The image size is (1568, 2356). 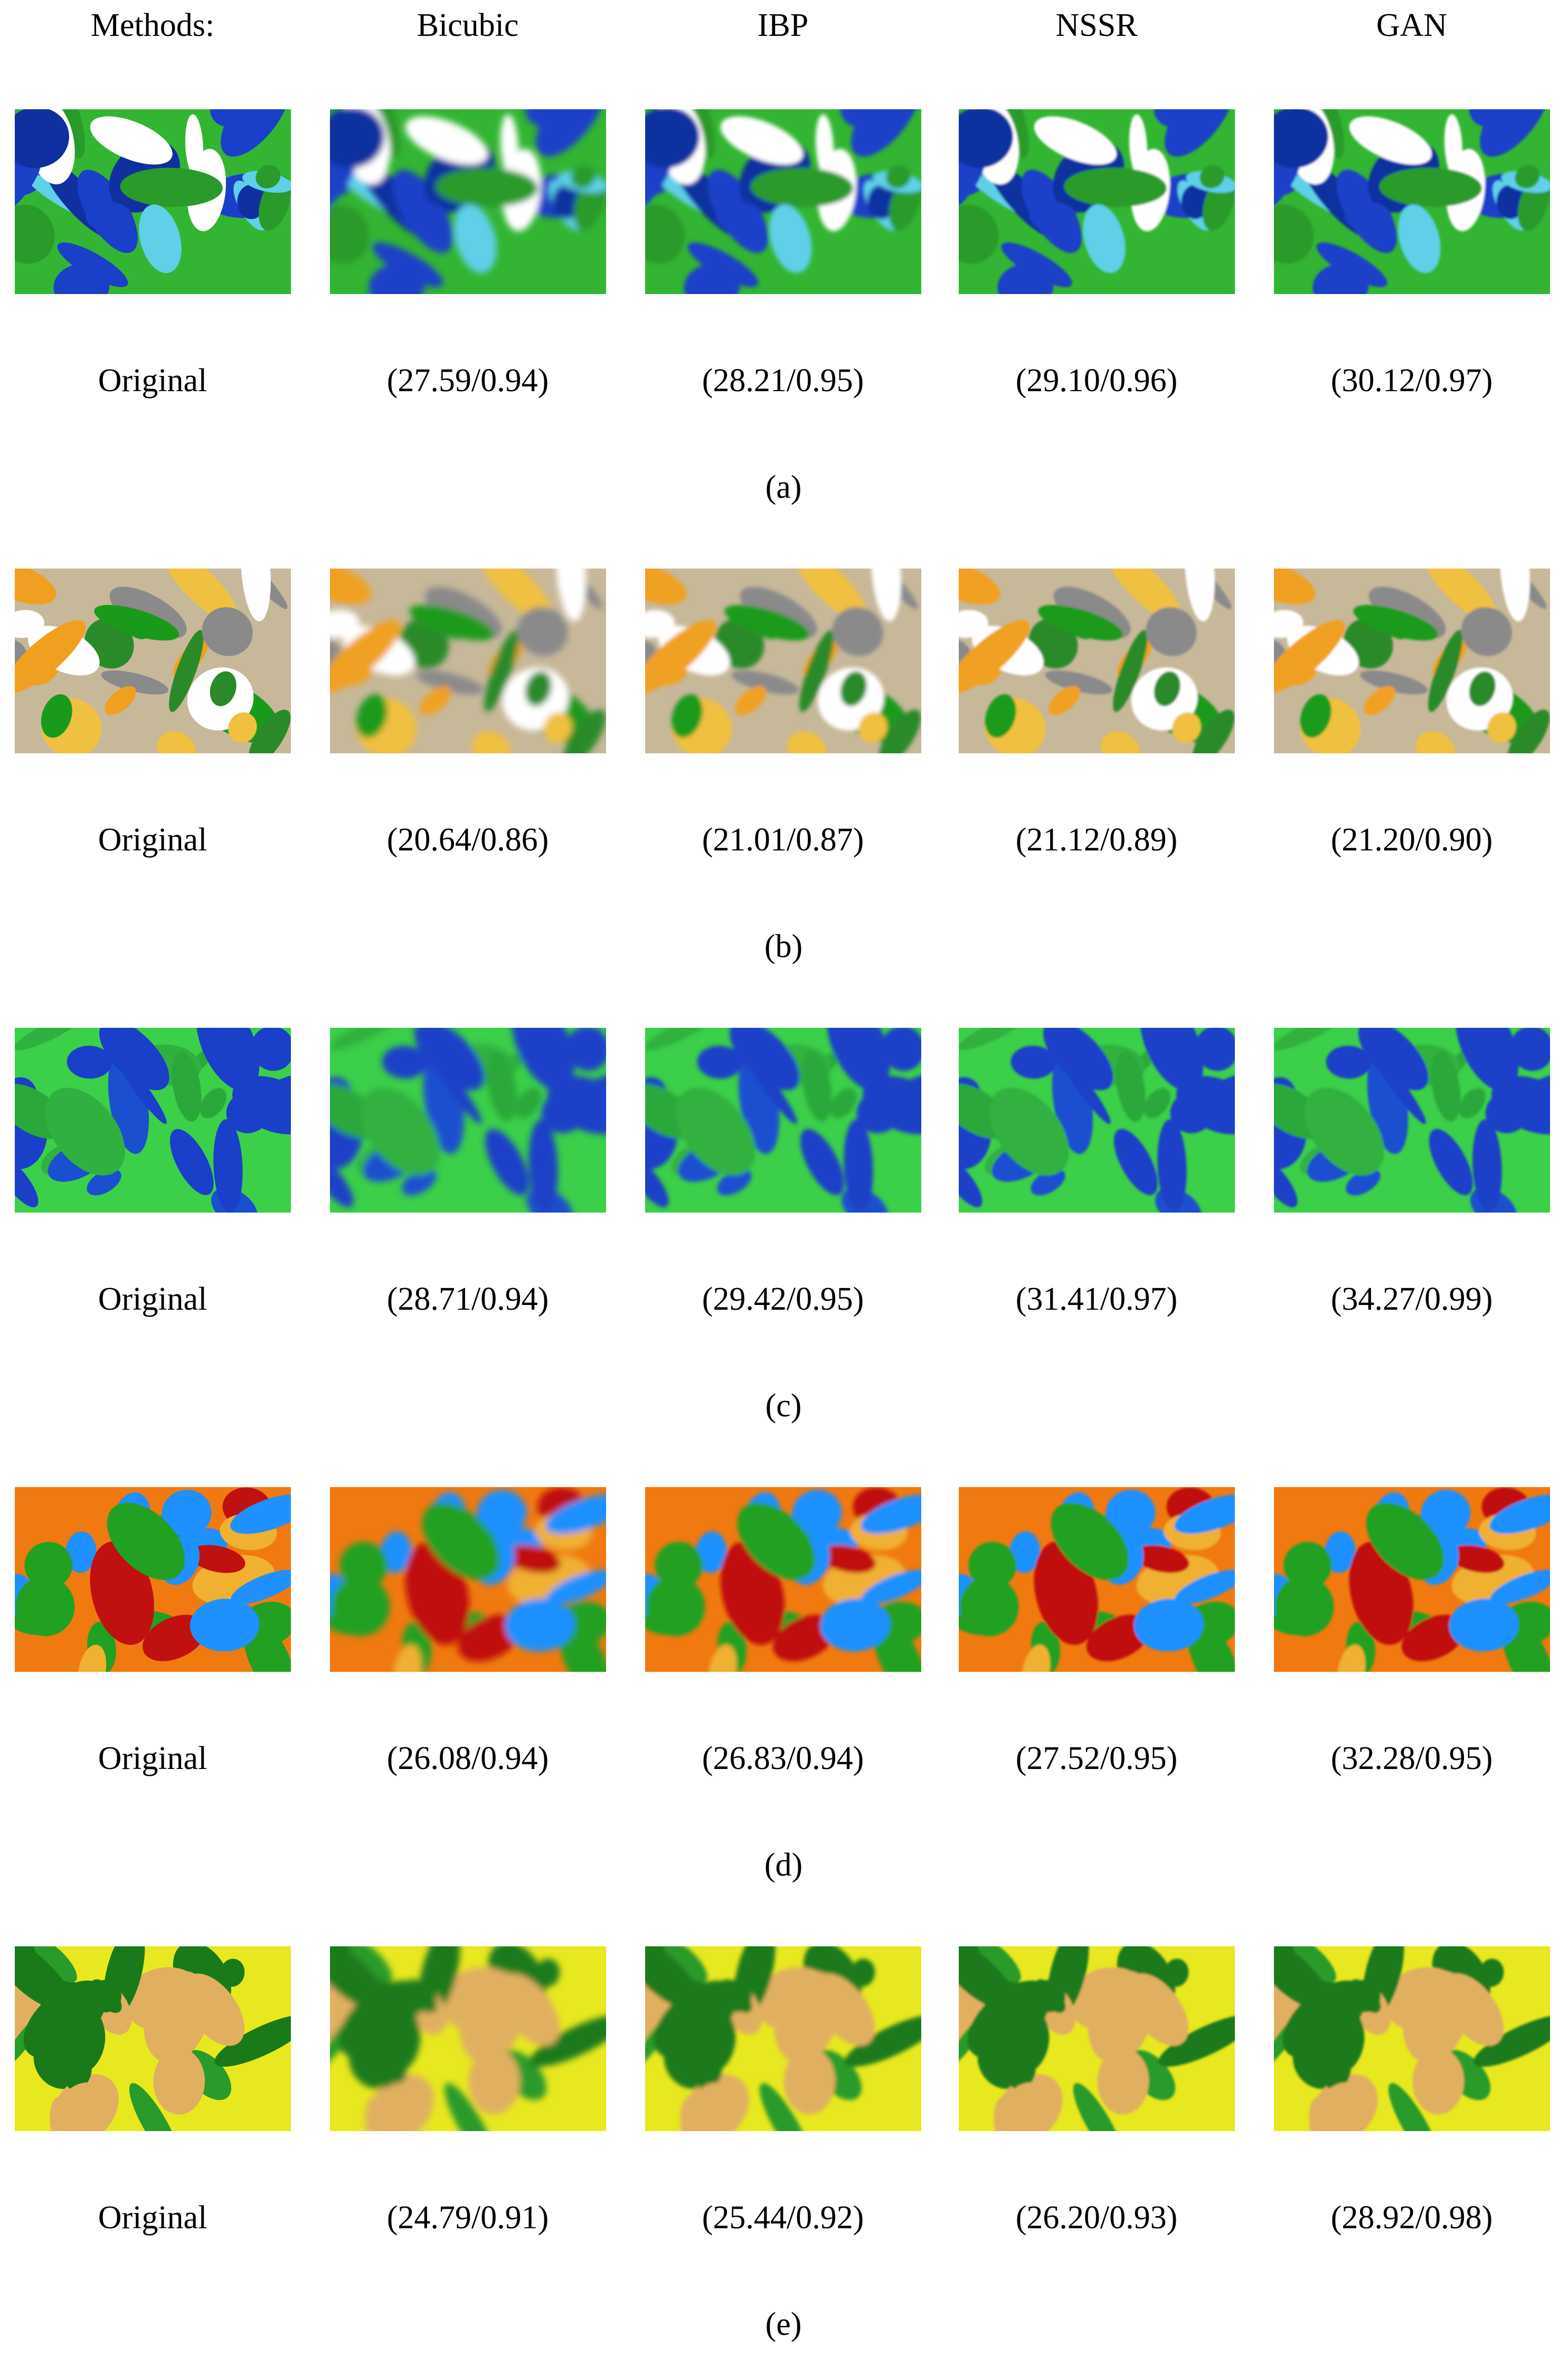 What do you see at coordinates (1096, 381) in the screenshot?
I see `image-caption: (29.10/0.96)` at bounding box center [1096, 381].